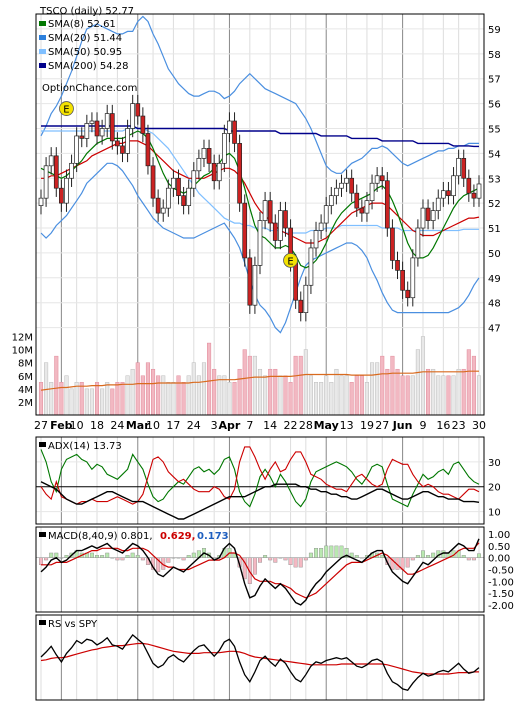 This screenshot has width=526, height=706. Describe the element at coordinates (138, 425) in the screenshot. I see `x-tick-label: Mar` at that location.